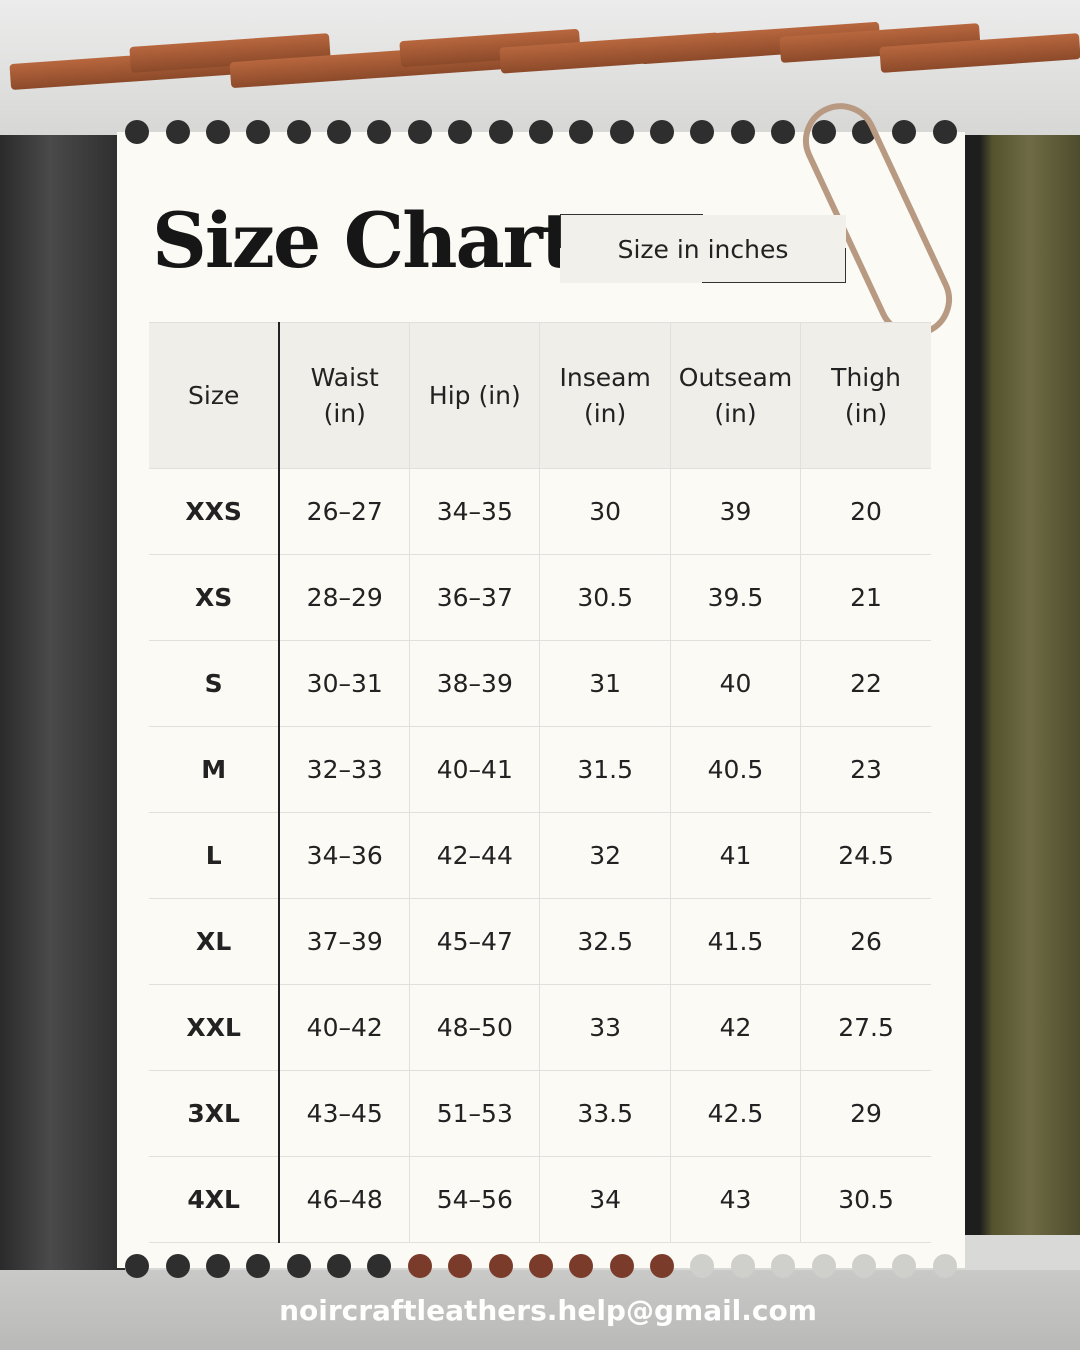  I want to click on card-top-edge, so click(541, 132).